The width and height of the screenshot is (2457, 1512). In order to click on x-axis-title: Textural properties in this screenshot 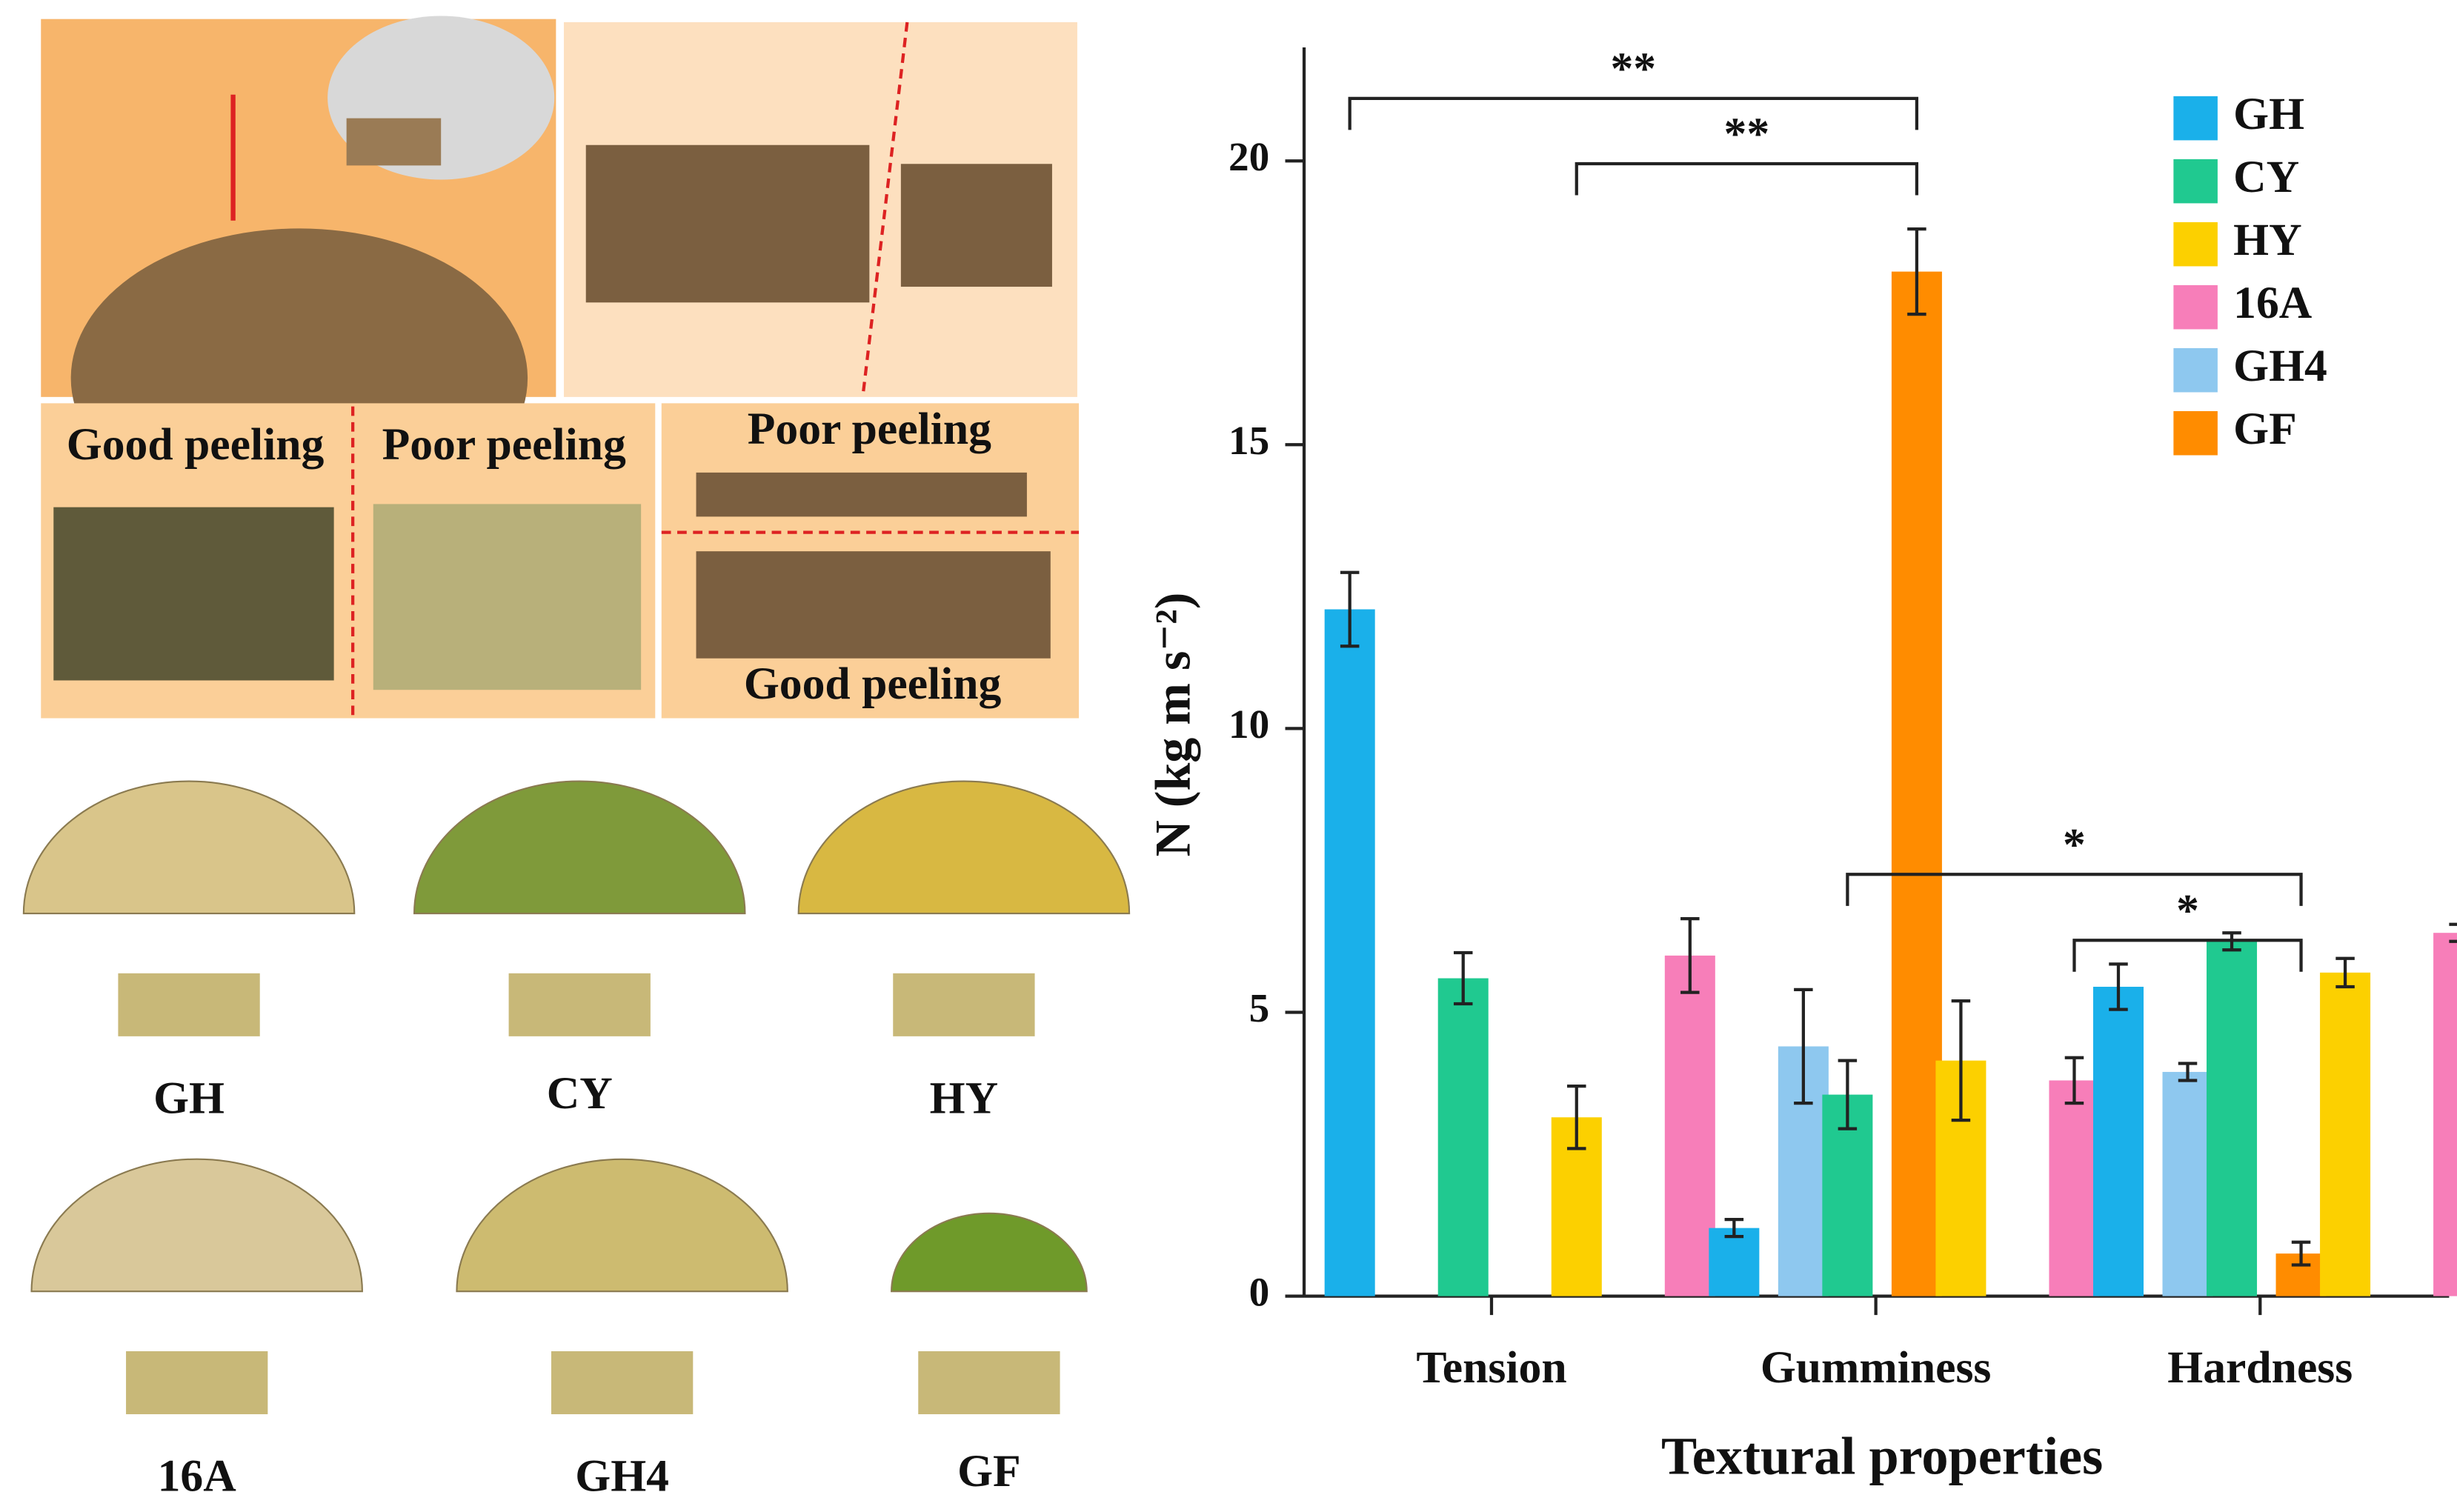, I will do `click(1882, 1455)`.